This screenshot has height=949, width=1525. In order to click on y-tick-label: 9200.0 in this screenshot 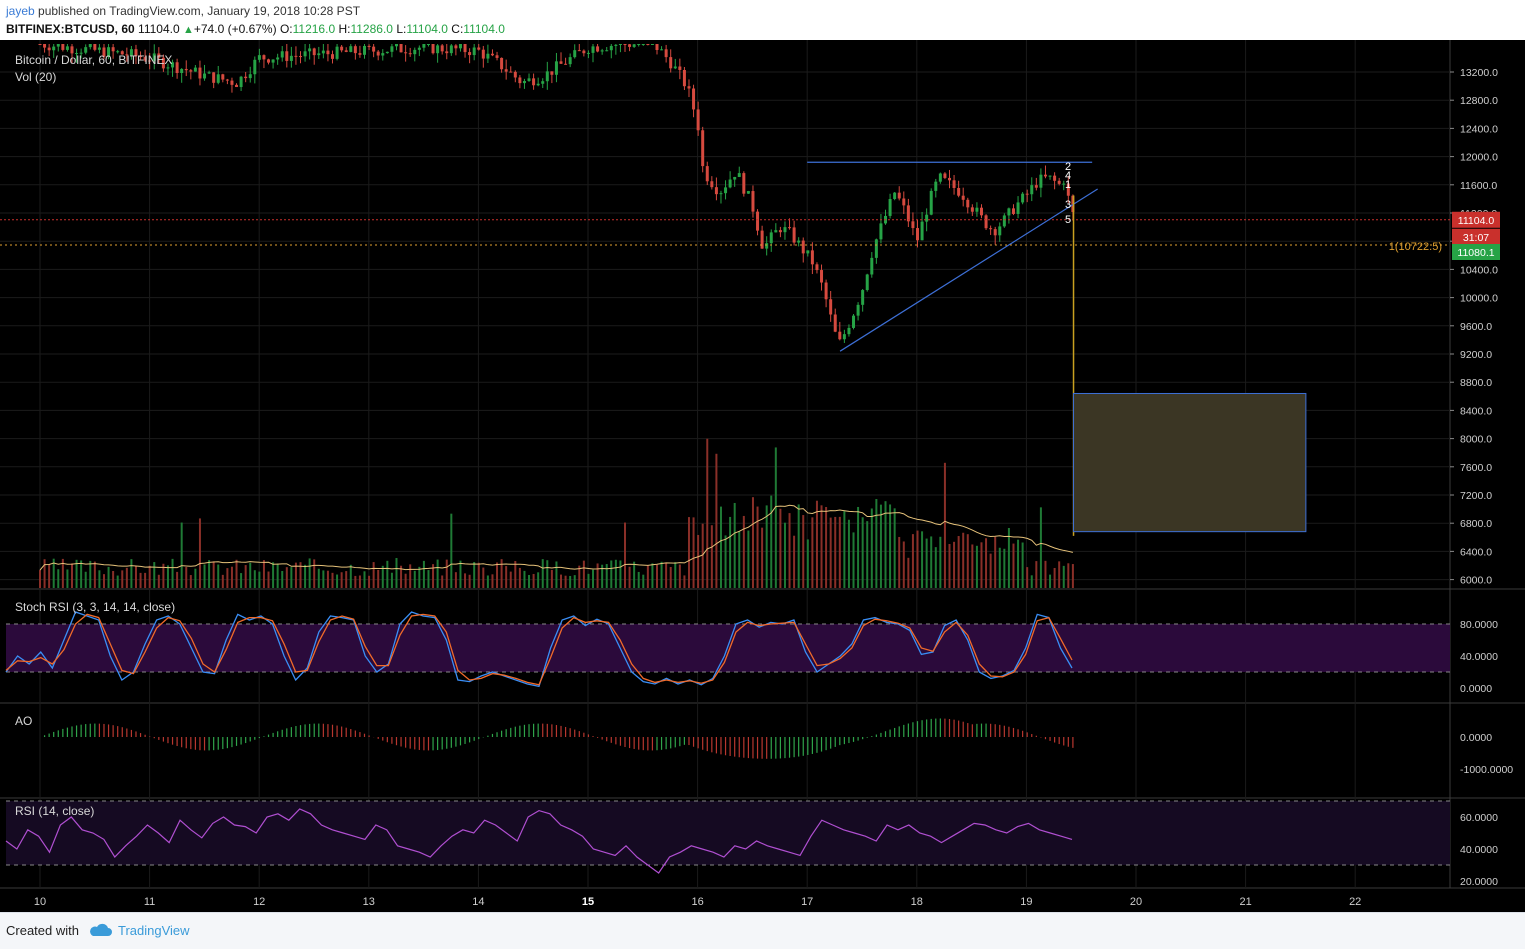, I will do `click(1476, 355)`.